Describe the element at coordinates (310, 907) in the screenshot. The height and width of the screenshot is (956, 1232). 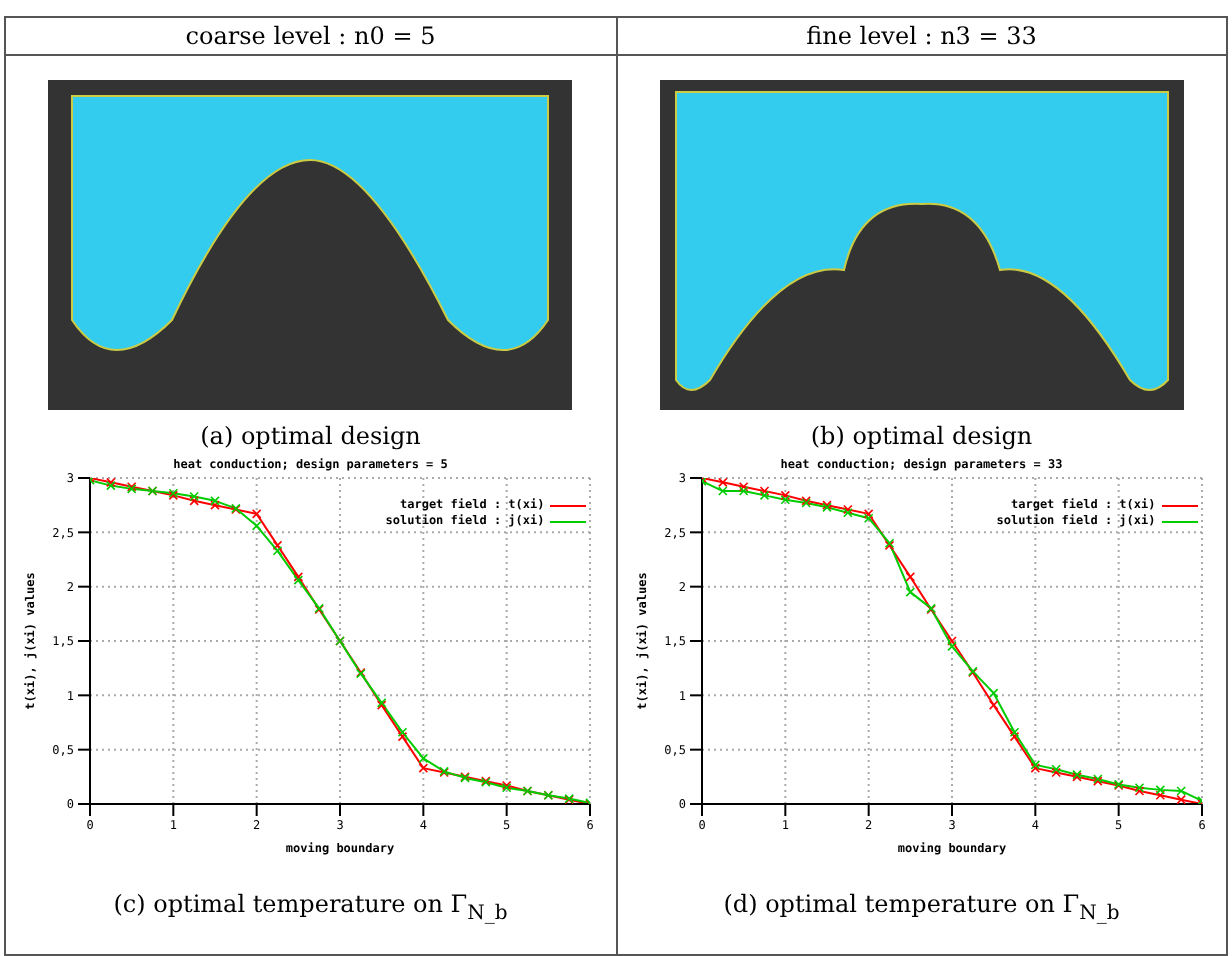
I see `text: (c) optimal temperature on Γ$_{N_b}$` at that location.